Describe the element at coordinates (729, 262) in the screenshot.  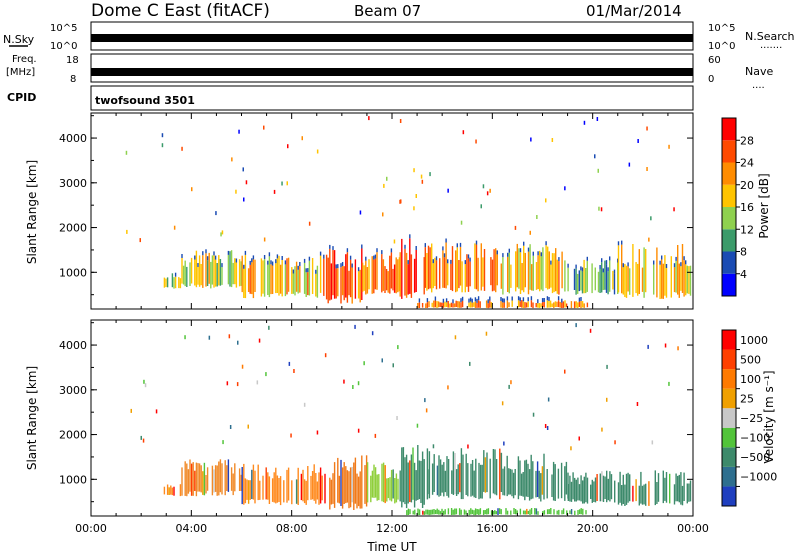
I see `colorbar-segment` at that location.